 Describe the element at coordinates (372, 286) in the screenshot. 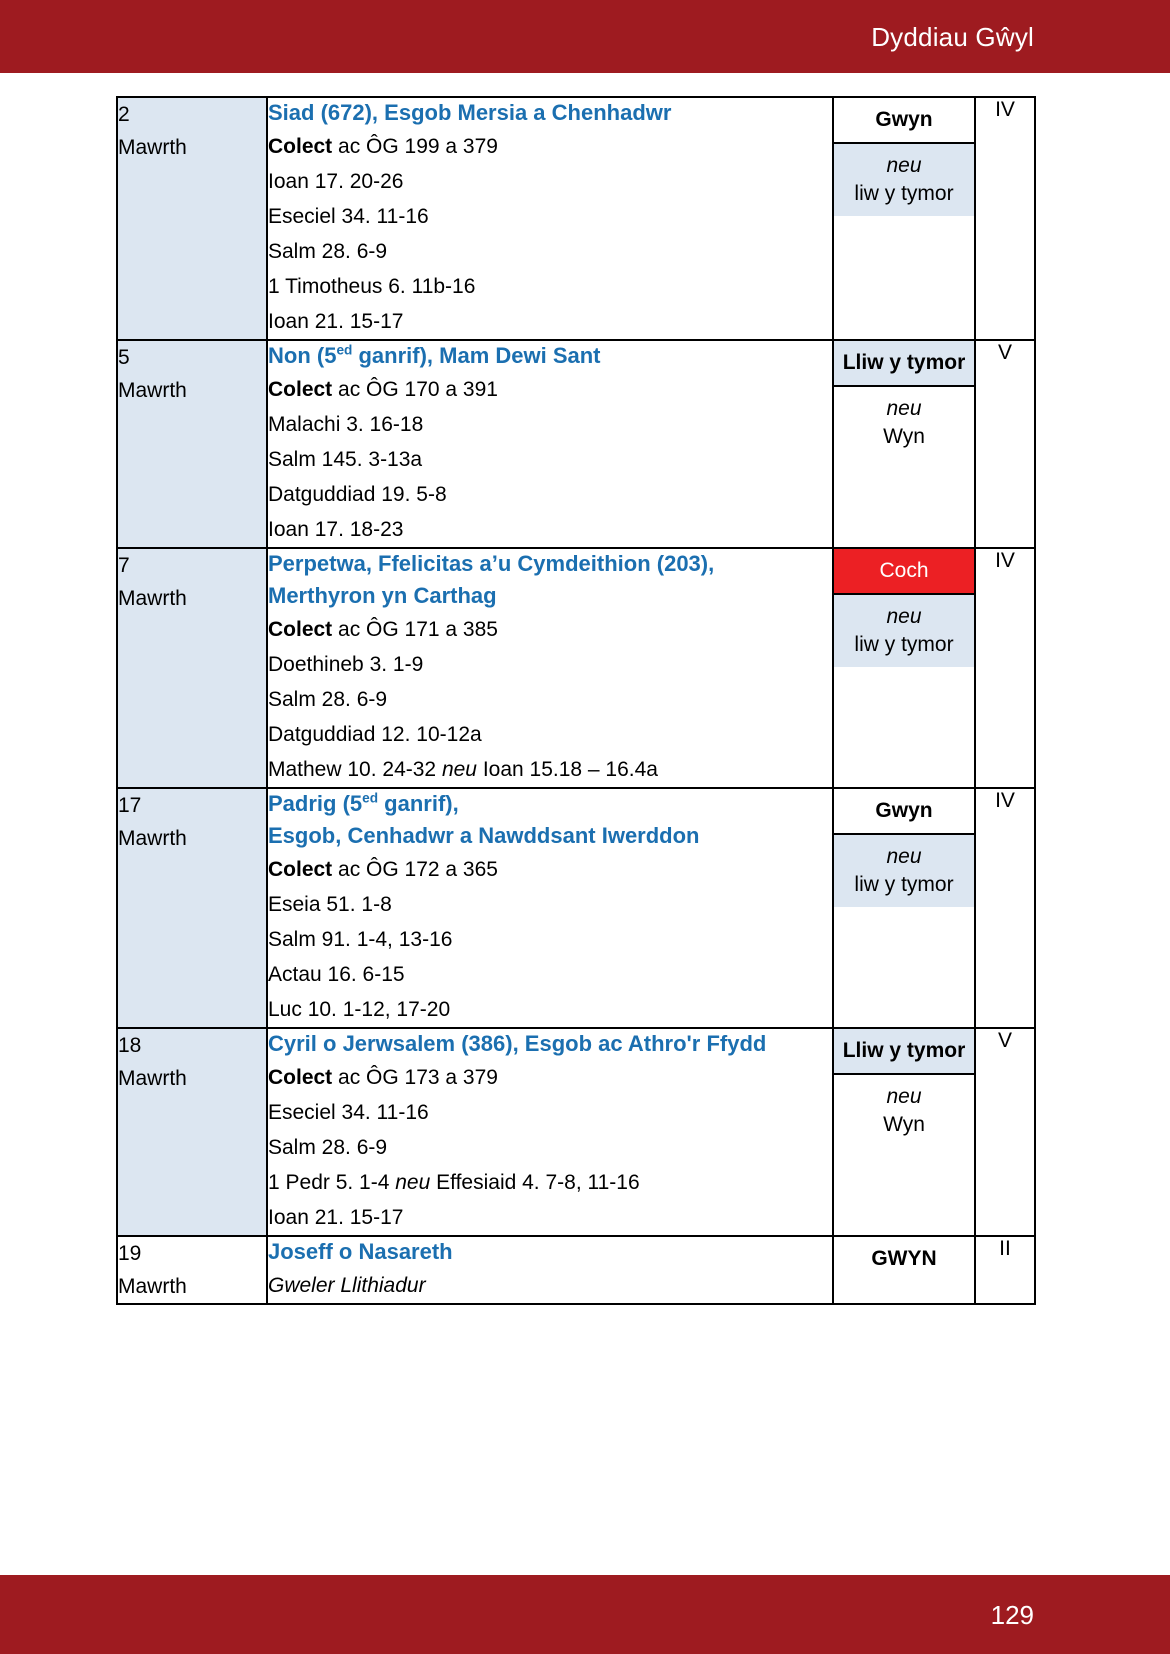

I see `reading-line: 1 Timotheus 6. 11b-16` at that location.